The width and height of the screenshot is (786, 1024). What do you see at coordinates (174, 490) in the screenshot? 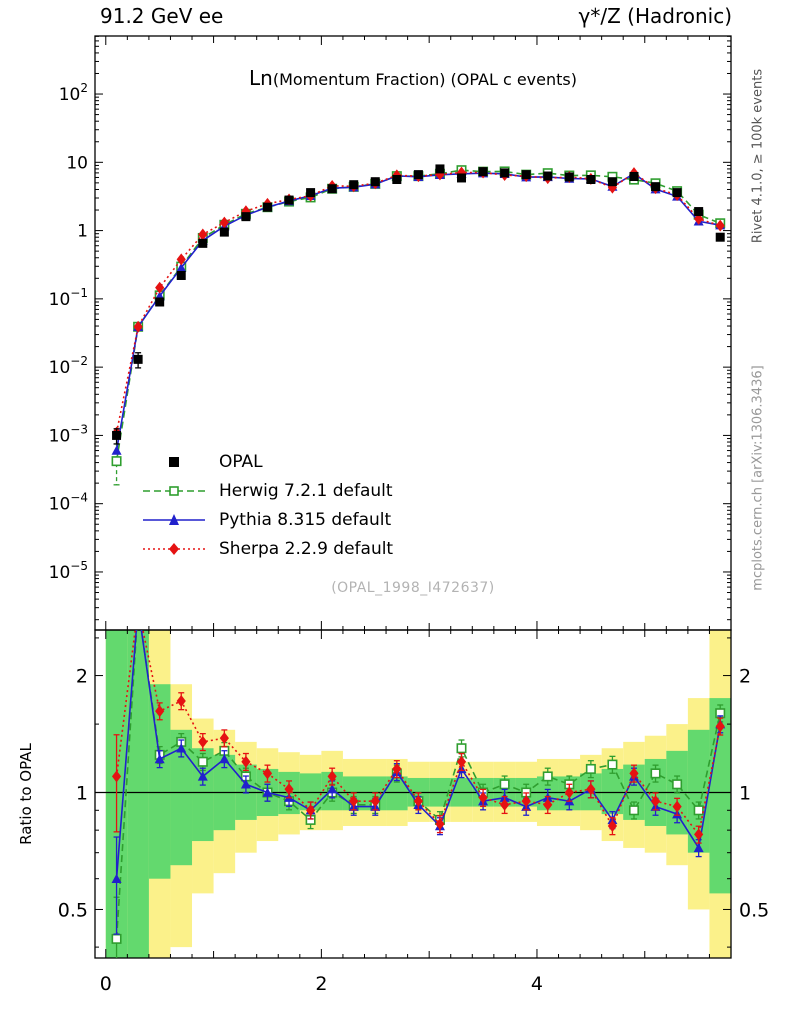
I see `herwig-marker-icon` at bounding box center [174, 490].